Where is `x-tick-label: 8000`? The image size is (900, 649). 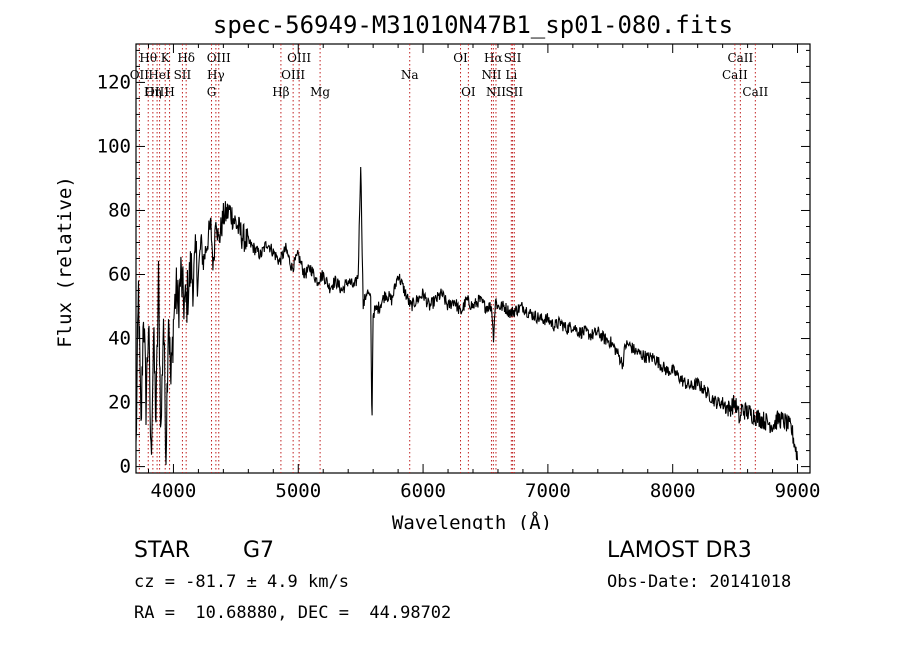
x-tick-label: 8000 is located at coordinates (673, 491).